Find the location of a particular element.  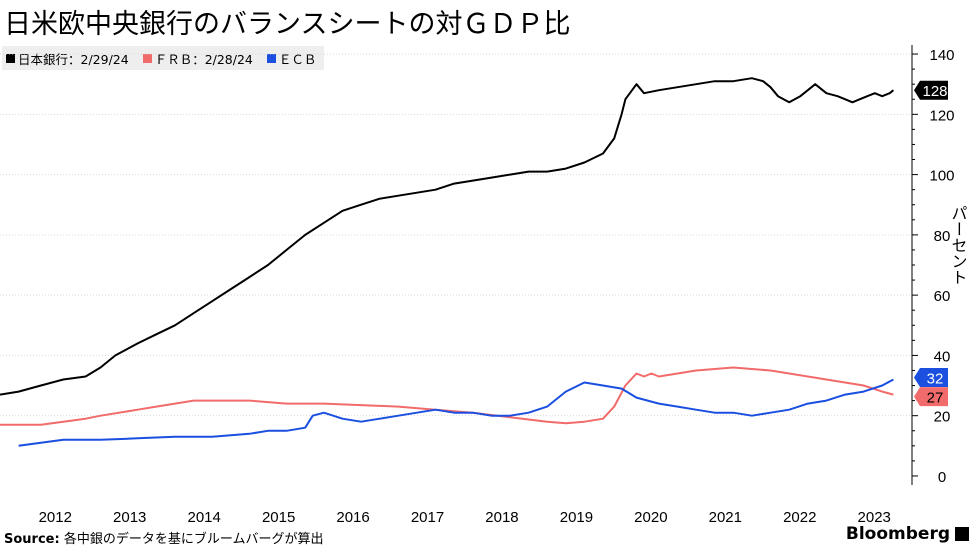

brand-logo: Bloomberg is located at coordinates (907, 534).